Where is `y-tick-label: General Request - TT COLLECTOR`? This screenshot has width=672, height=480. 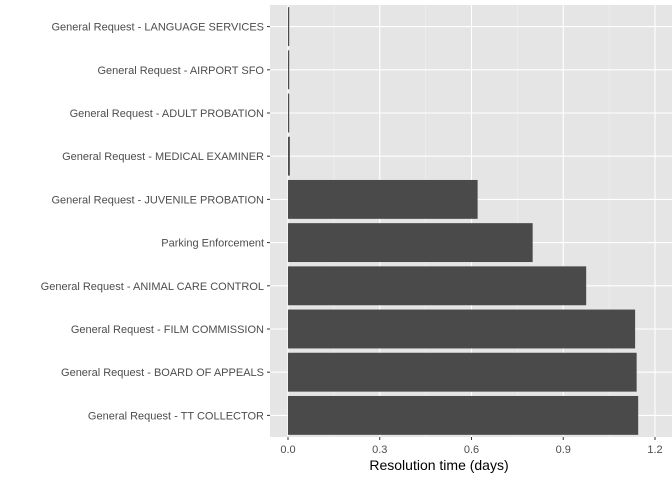 y-tick-label: General Request - TT COLLECTOR is located at coordinates (176, 416).